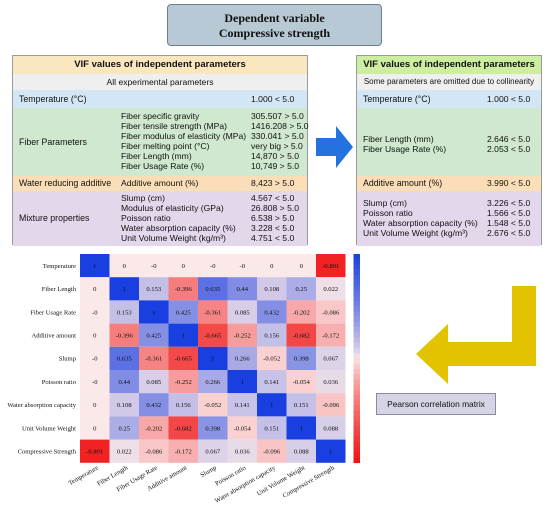 The image size is (550, 530). Describe the element at coordinates (59, 289) in the screenshot. I see `heatmap-row-label: Fiber Length` at that location.